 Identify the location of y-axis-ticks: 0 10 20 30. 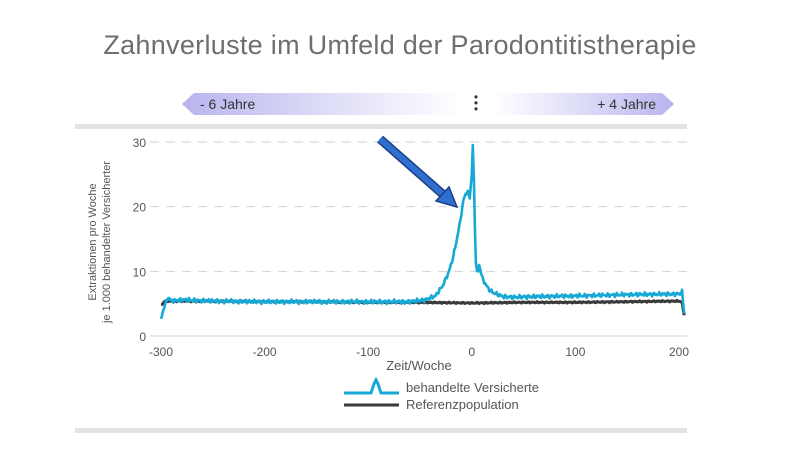
(140, 240).